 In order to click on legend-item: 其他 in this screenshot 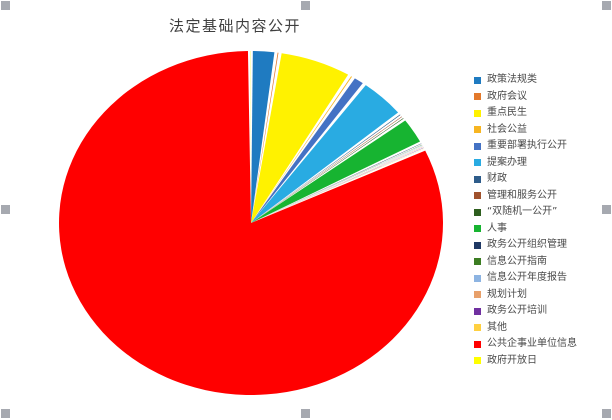, I will do `click(542, 328)`.